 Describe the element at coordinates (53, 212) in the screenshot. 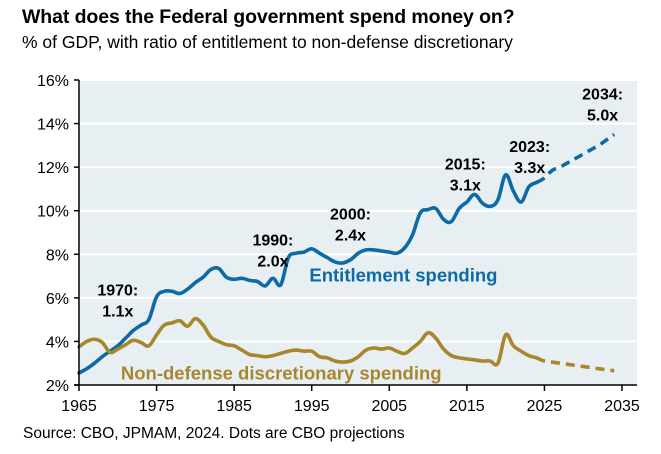

I see `y-tick-label: 10%` at that location.